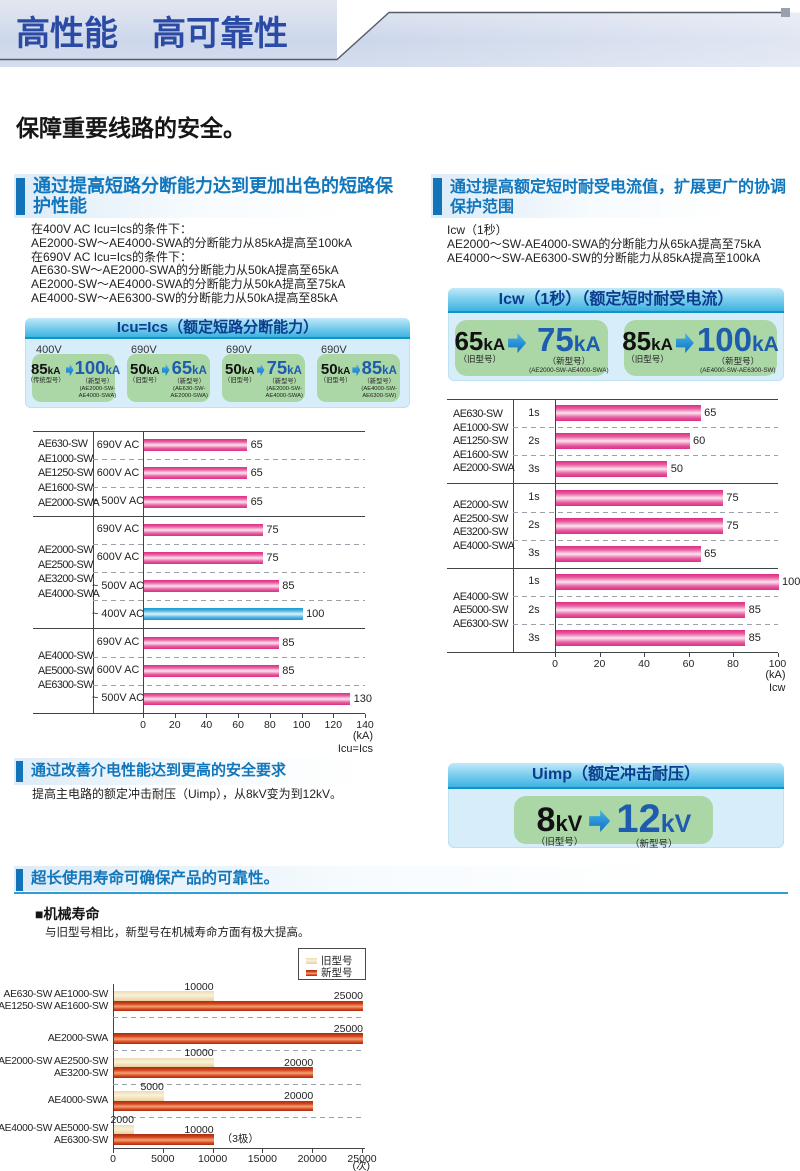  Describe the element at coordinates (676, 469) in the screenshot. I see `bar-value-label: 50` at that location.